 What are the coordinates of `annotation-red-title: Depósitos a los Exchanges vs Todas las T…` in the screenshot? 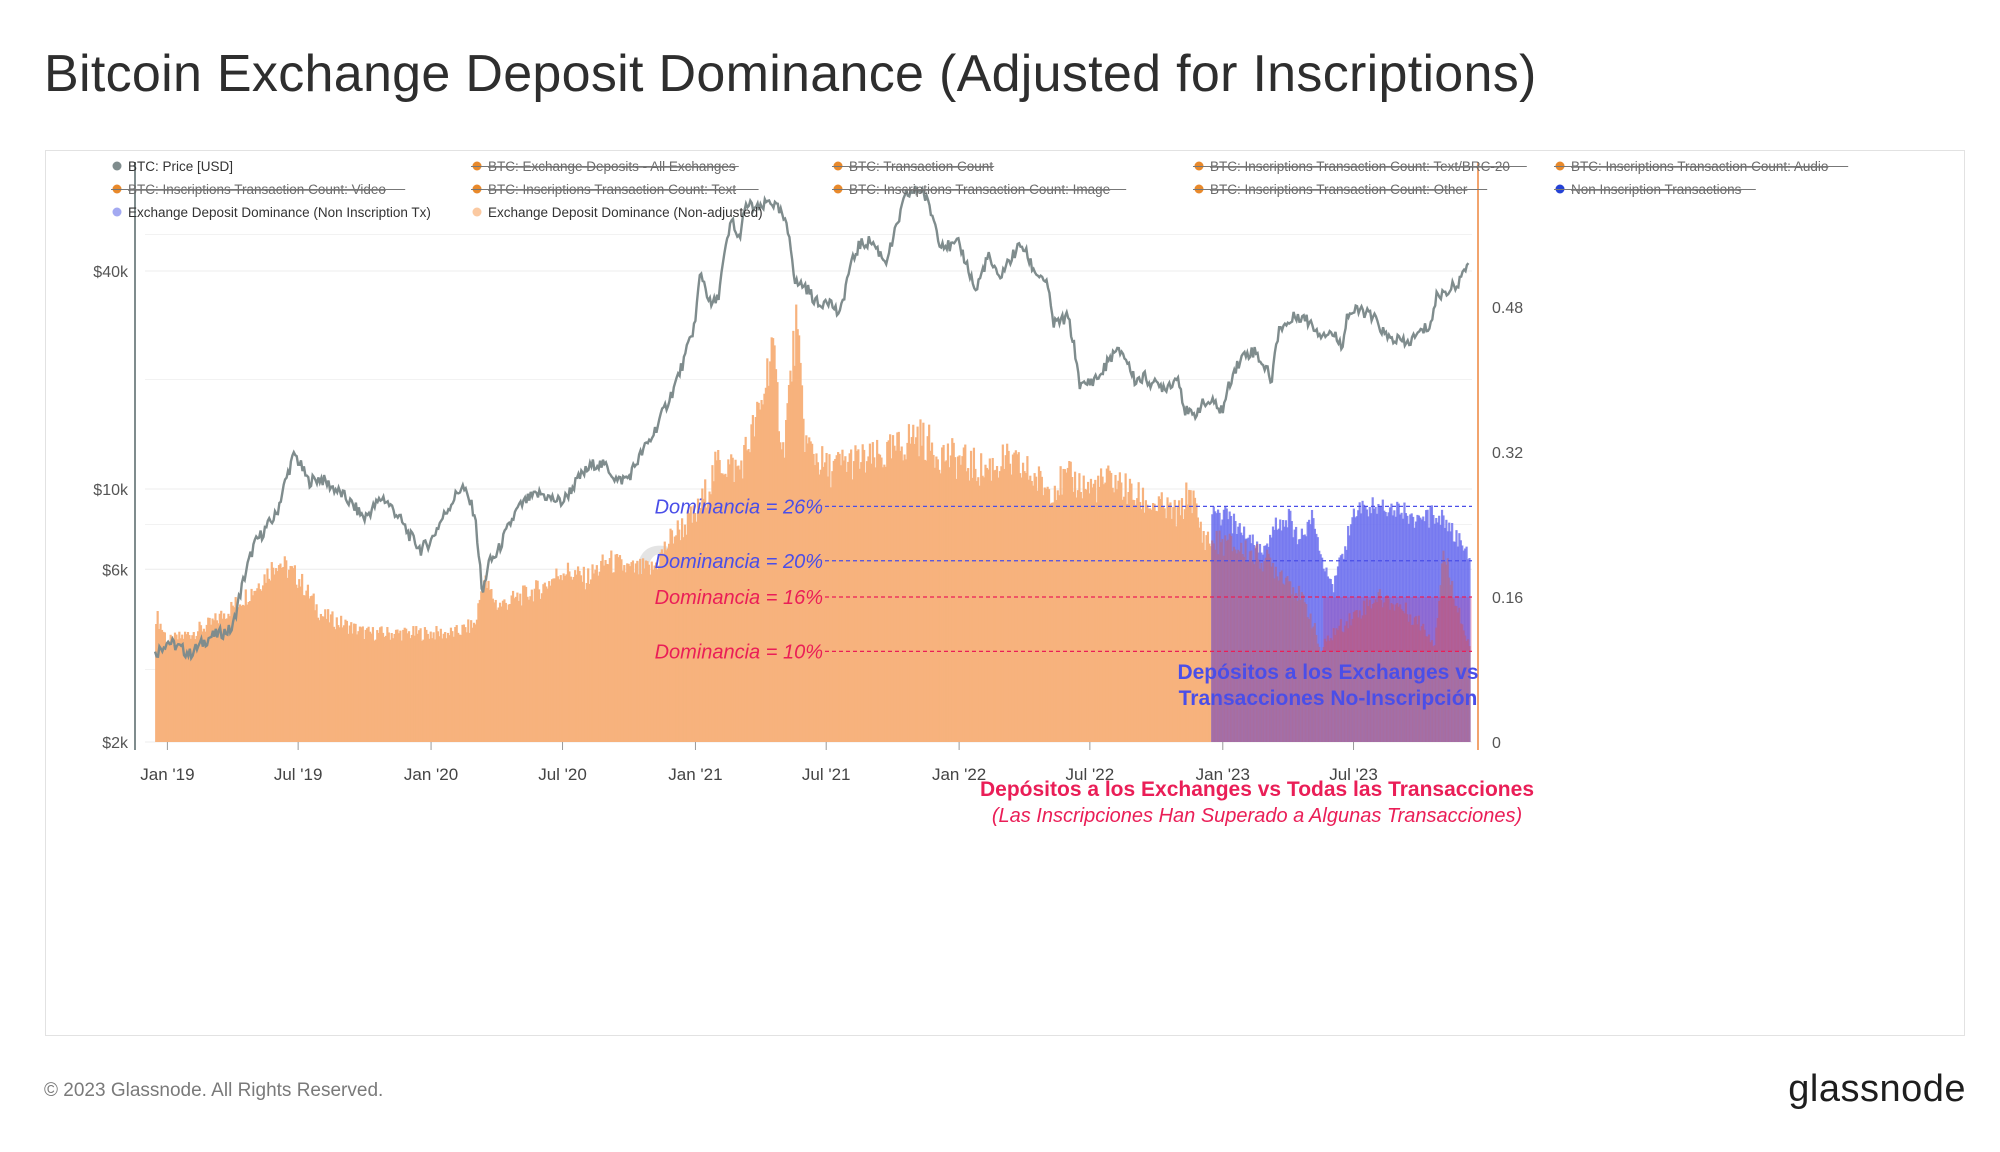 It's located at (1257, 789).